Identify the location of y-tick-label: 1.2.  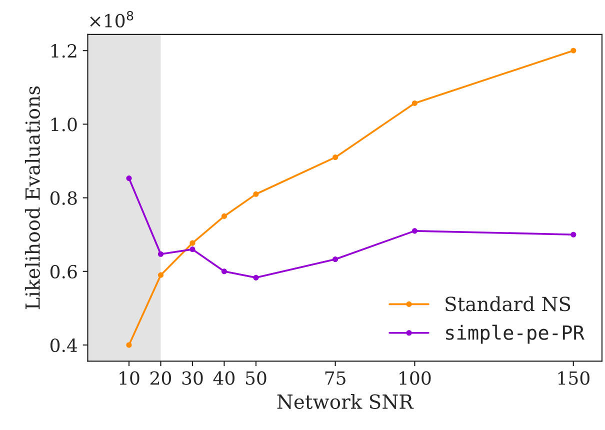
(63, 51).